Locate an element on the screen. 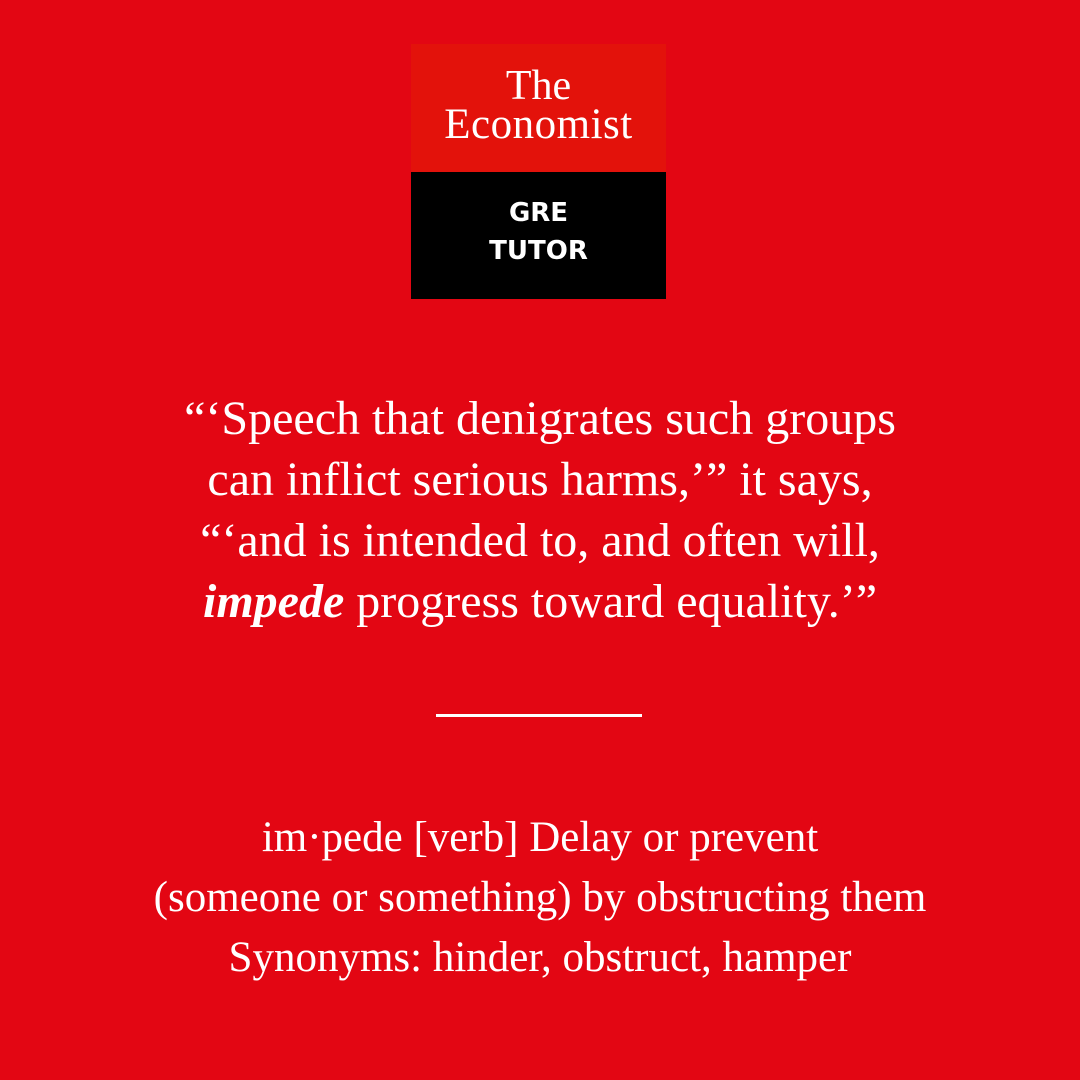 The height and width of the screenshot is (1080, 1080). logo-the-text: The is located at coordinates (538, 86).